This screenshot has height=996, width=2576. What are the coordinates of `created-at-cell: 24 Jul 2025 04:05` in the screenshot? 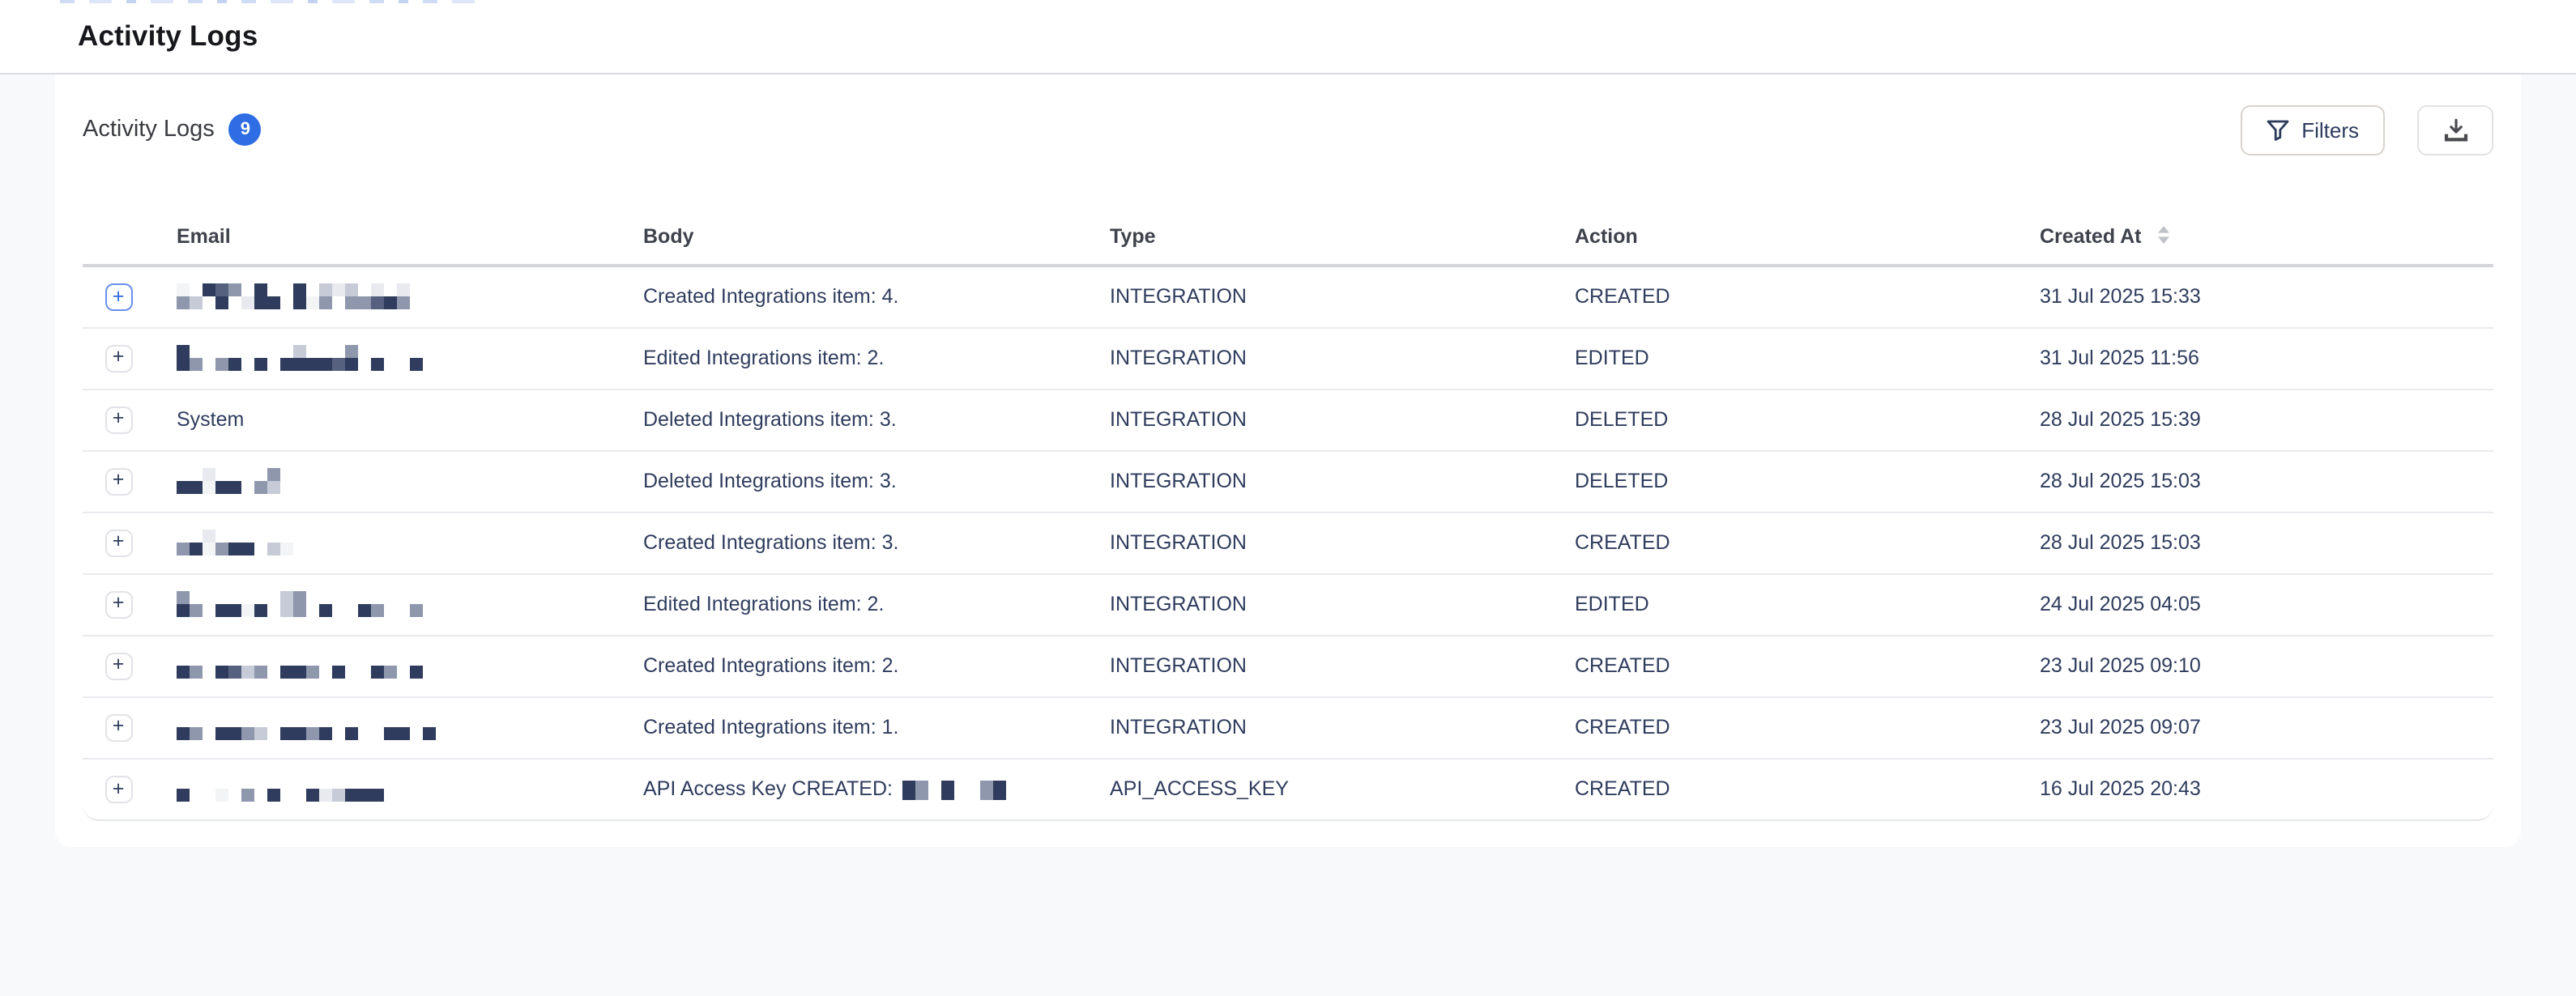 It's located at (2255, 603).